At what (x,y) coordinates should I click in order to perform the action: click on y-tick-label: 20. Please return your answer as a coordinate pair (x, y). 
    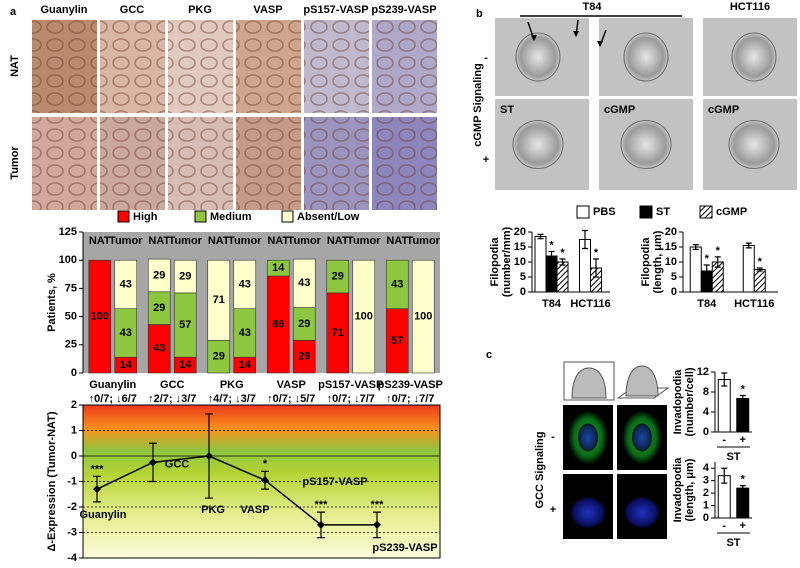
    Looking at the image, I should click on (520, 232).